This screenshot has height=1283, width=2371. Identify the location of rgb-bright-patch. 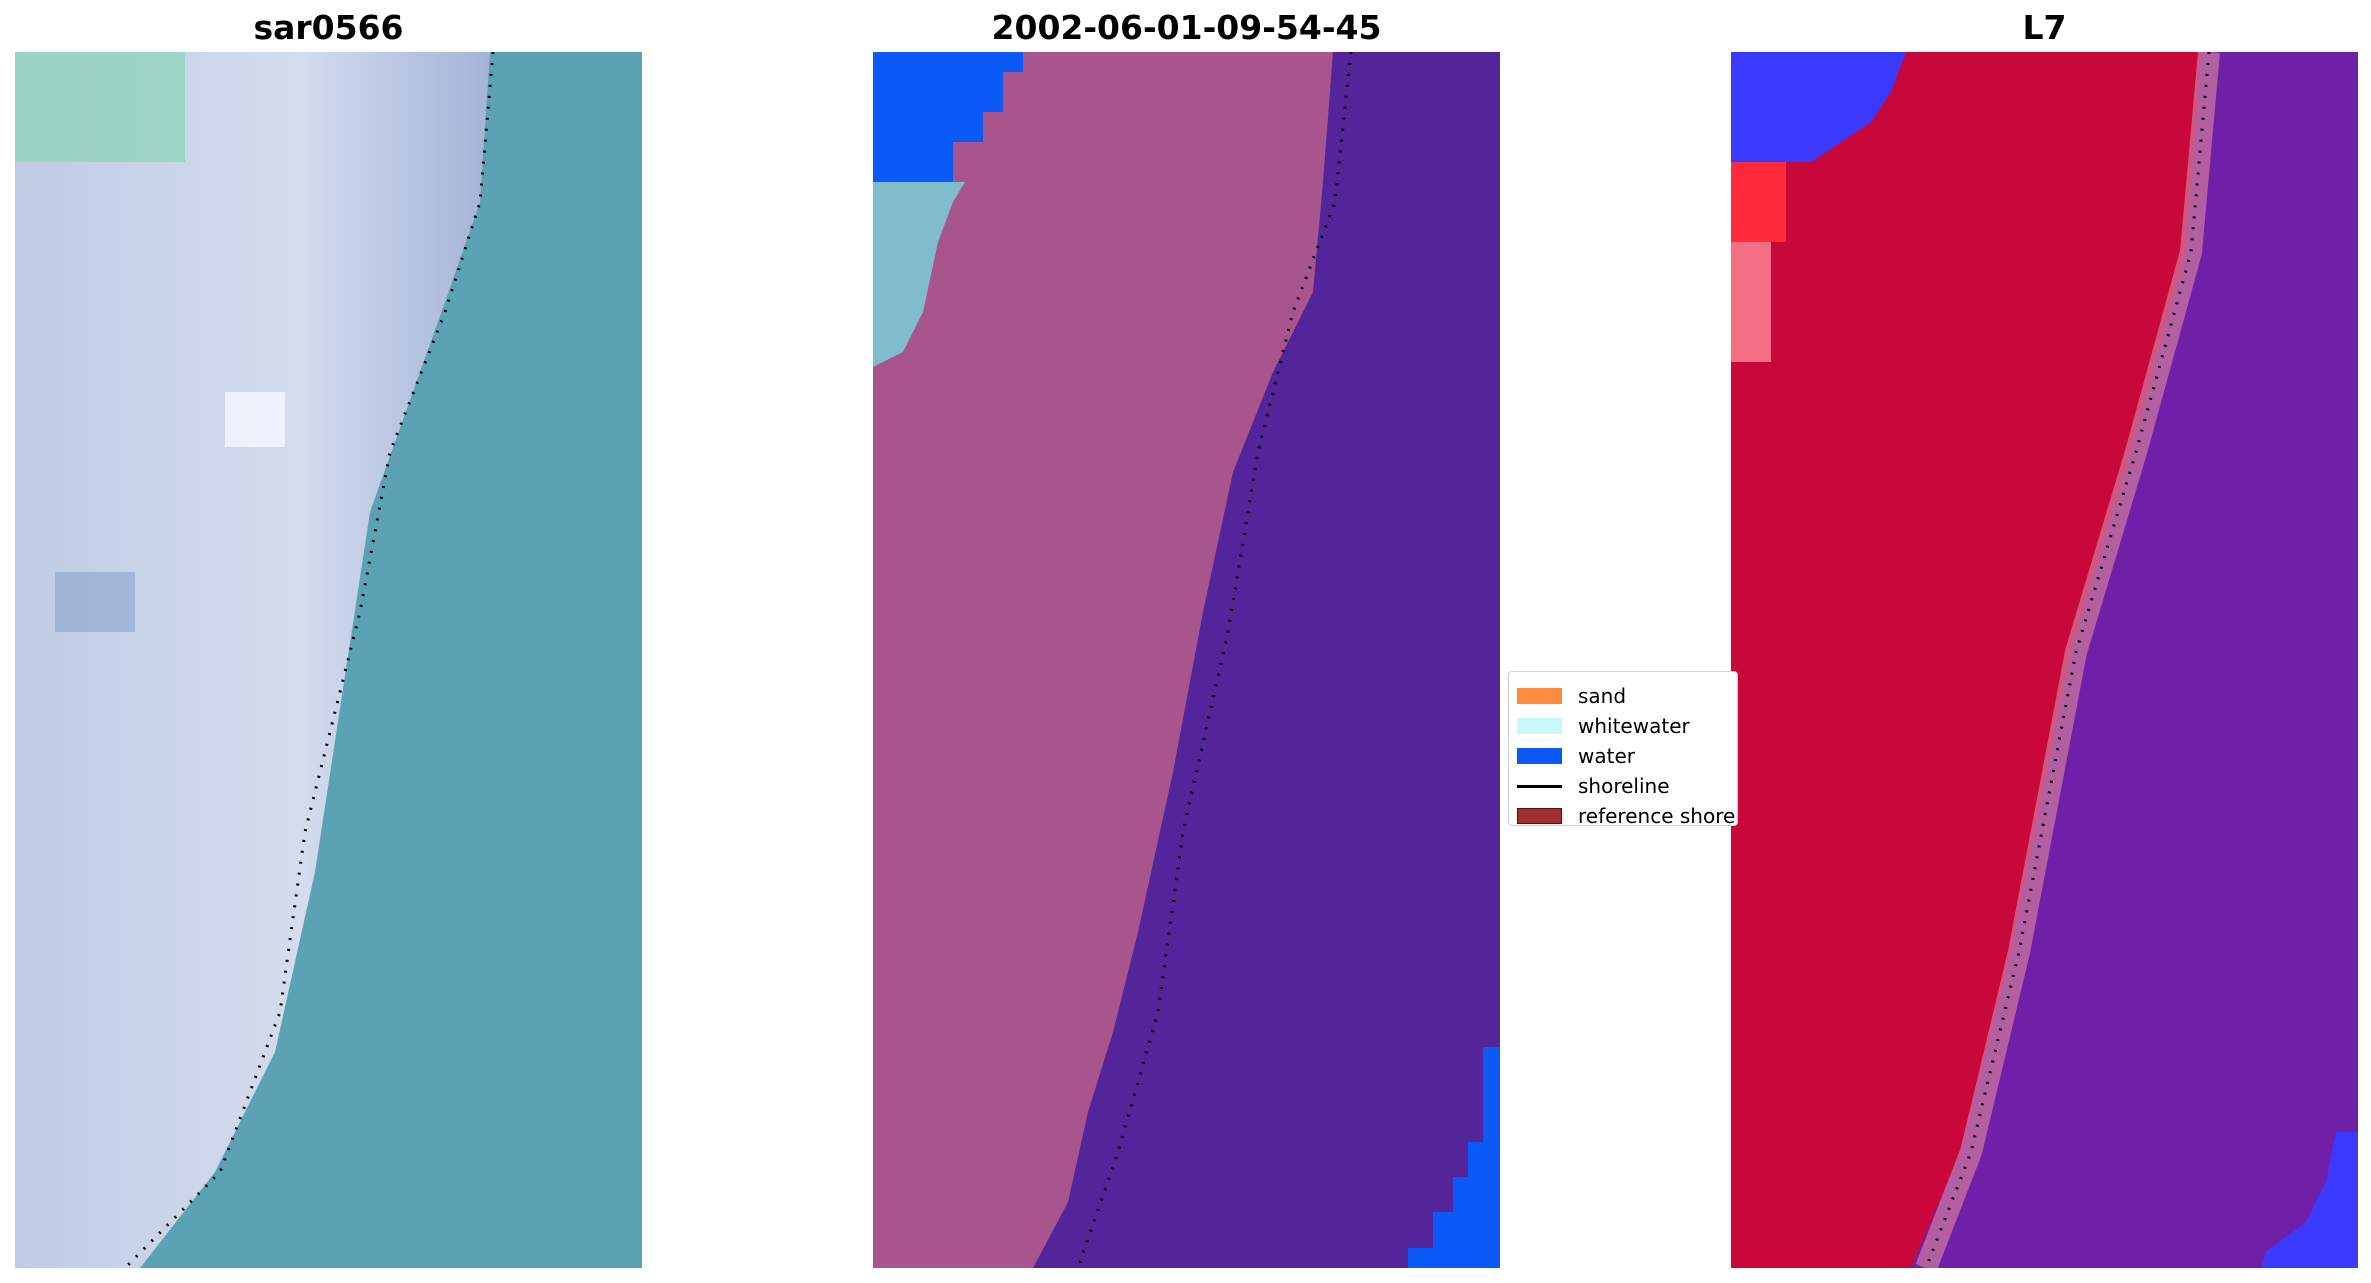
(255, 419).